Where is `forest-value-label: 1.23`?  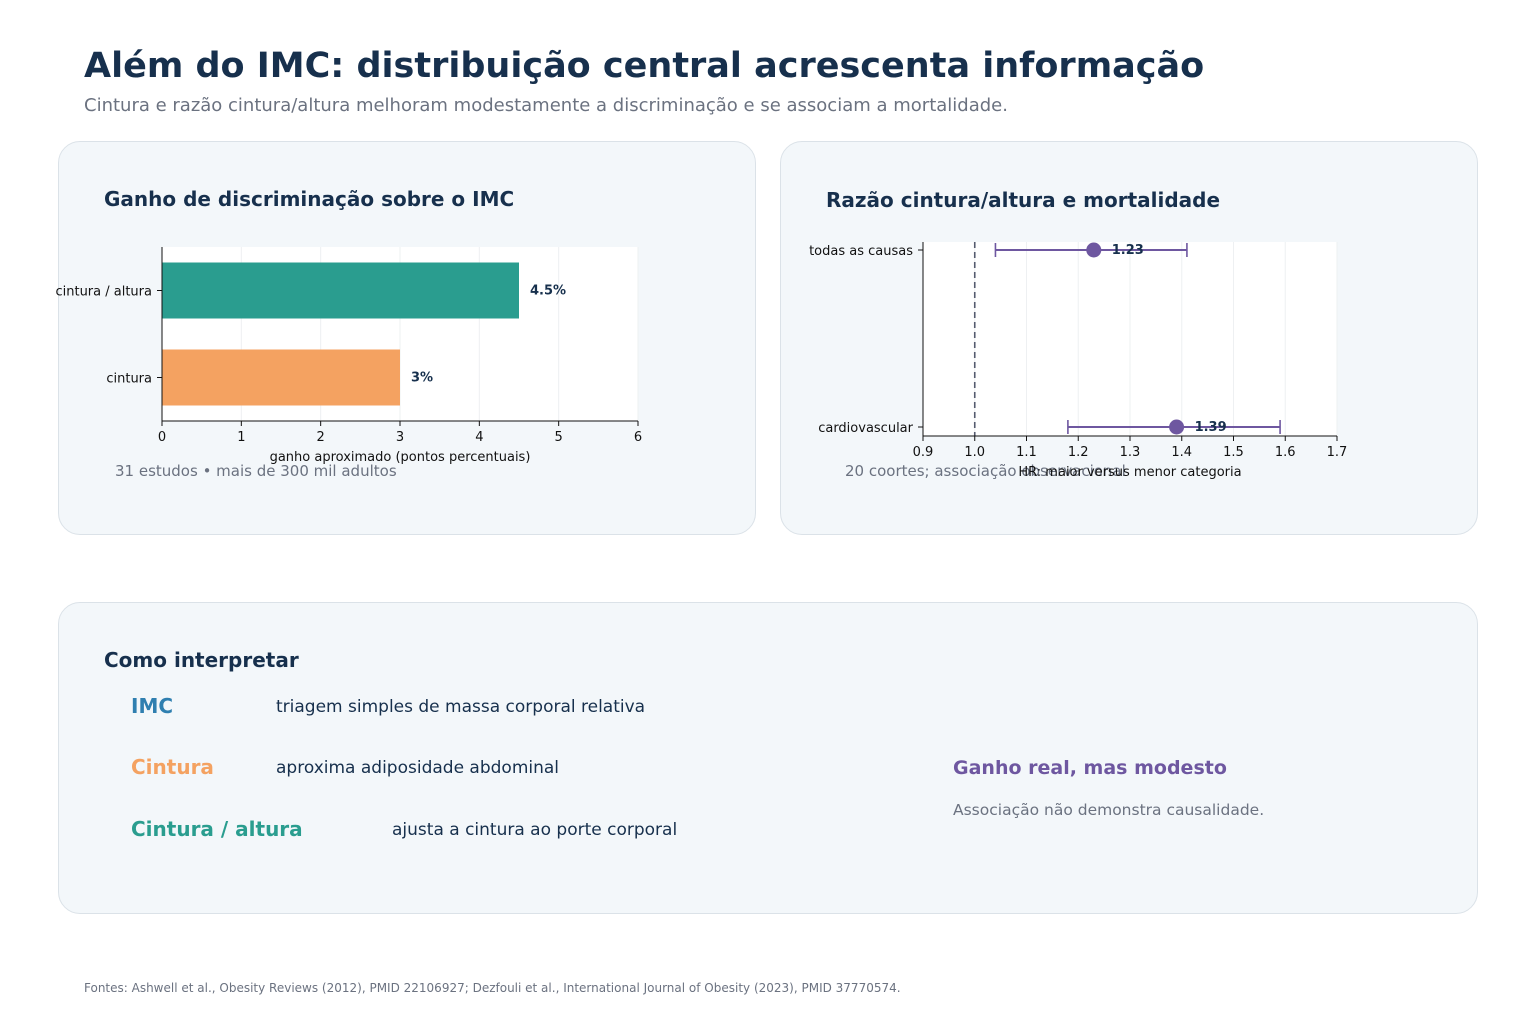
forest-value-label: 1.23 is located at coordinates (1128, 250).